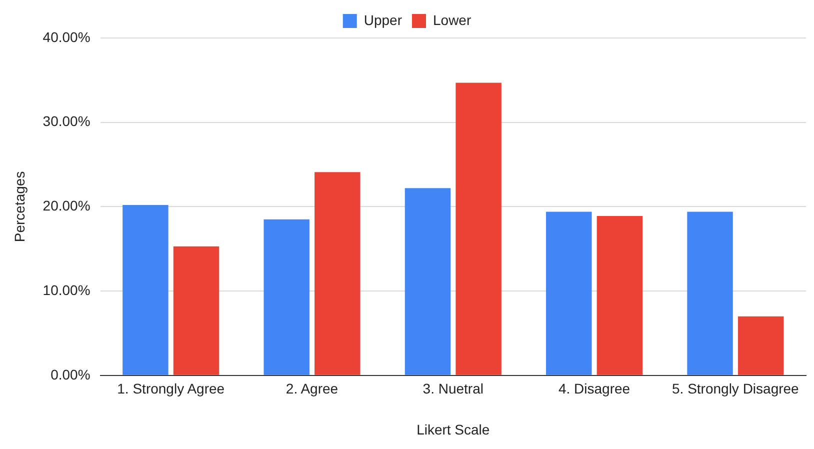  What do you see at coordinates (736, 388) in the screenshot?
I see `x-tick-label: 5. Strongly Disagree` at bounding box center [736, 388].